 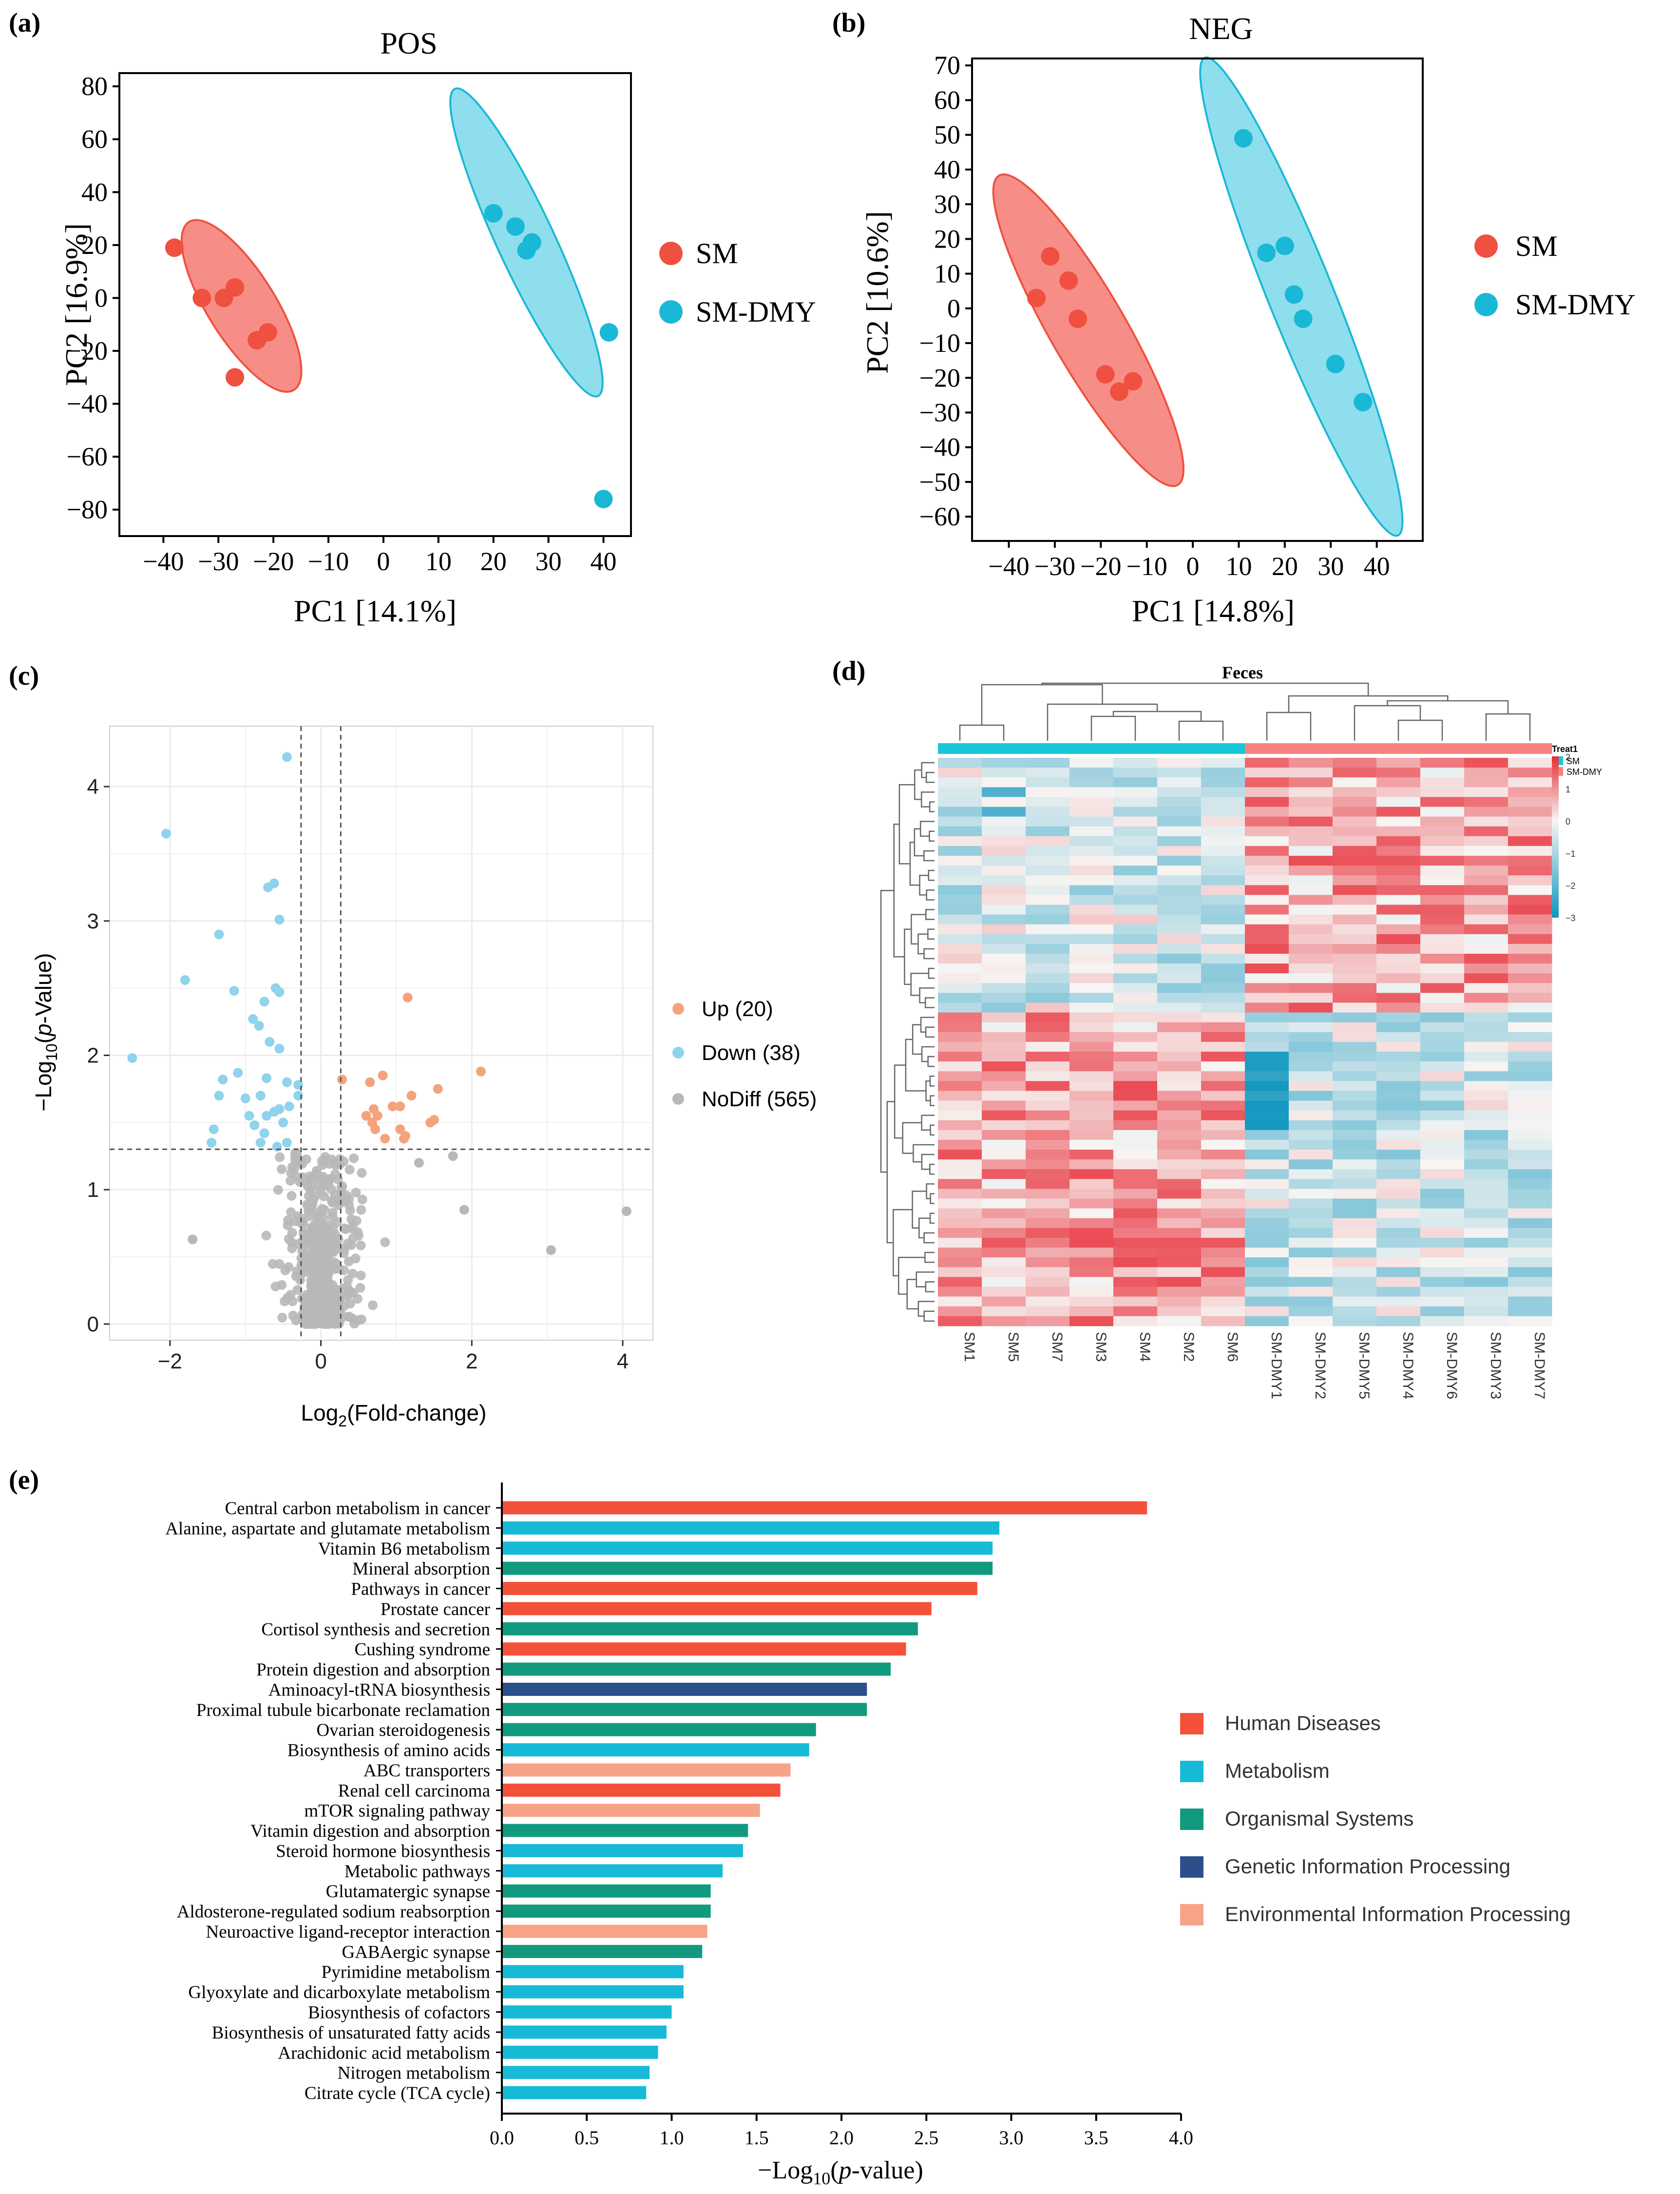 What do you see at coordinates (1054, 566) in the screenshot?
I see `x-tick-label: −30` at bounding box center [1054, 566].